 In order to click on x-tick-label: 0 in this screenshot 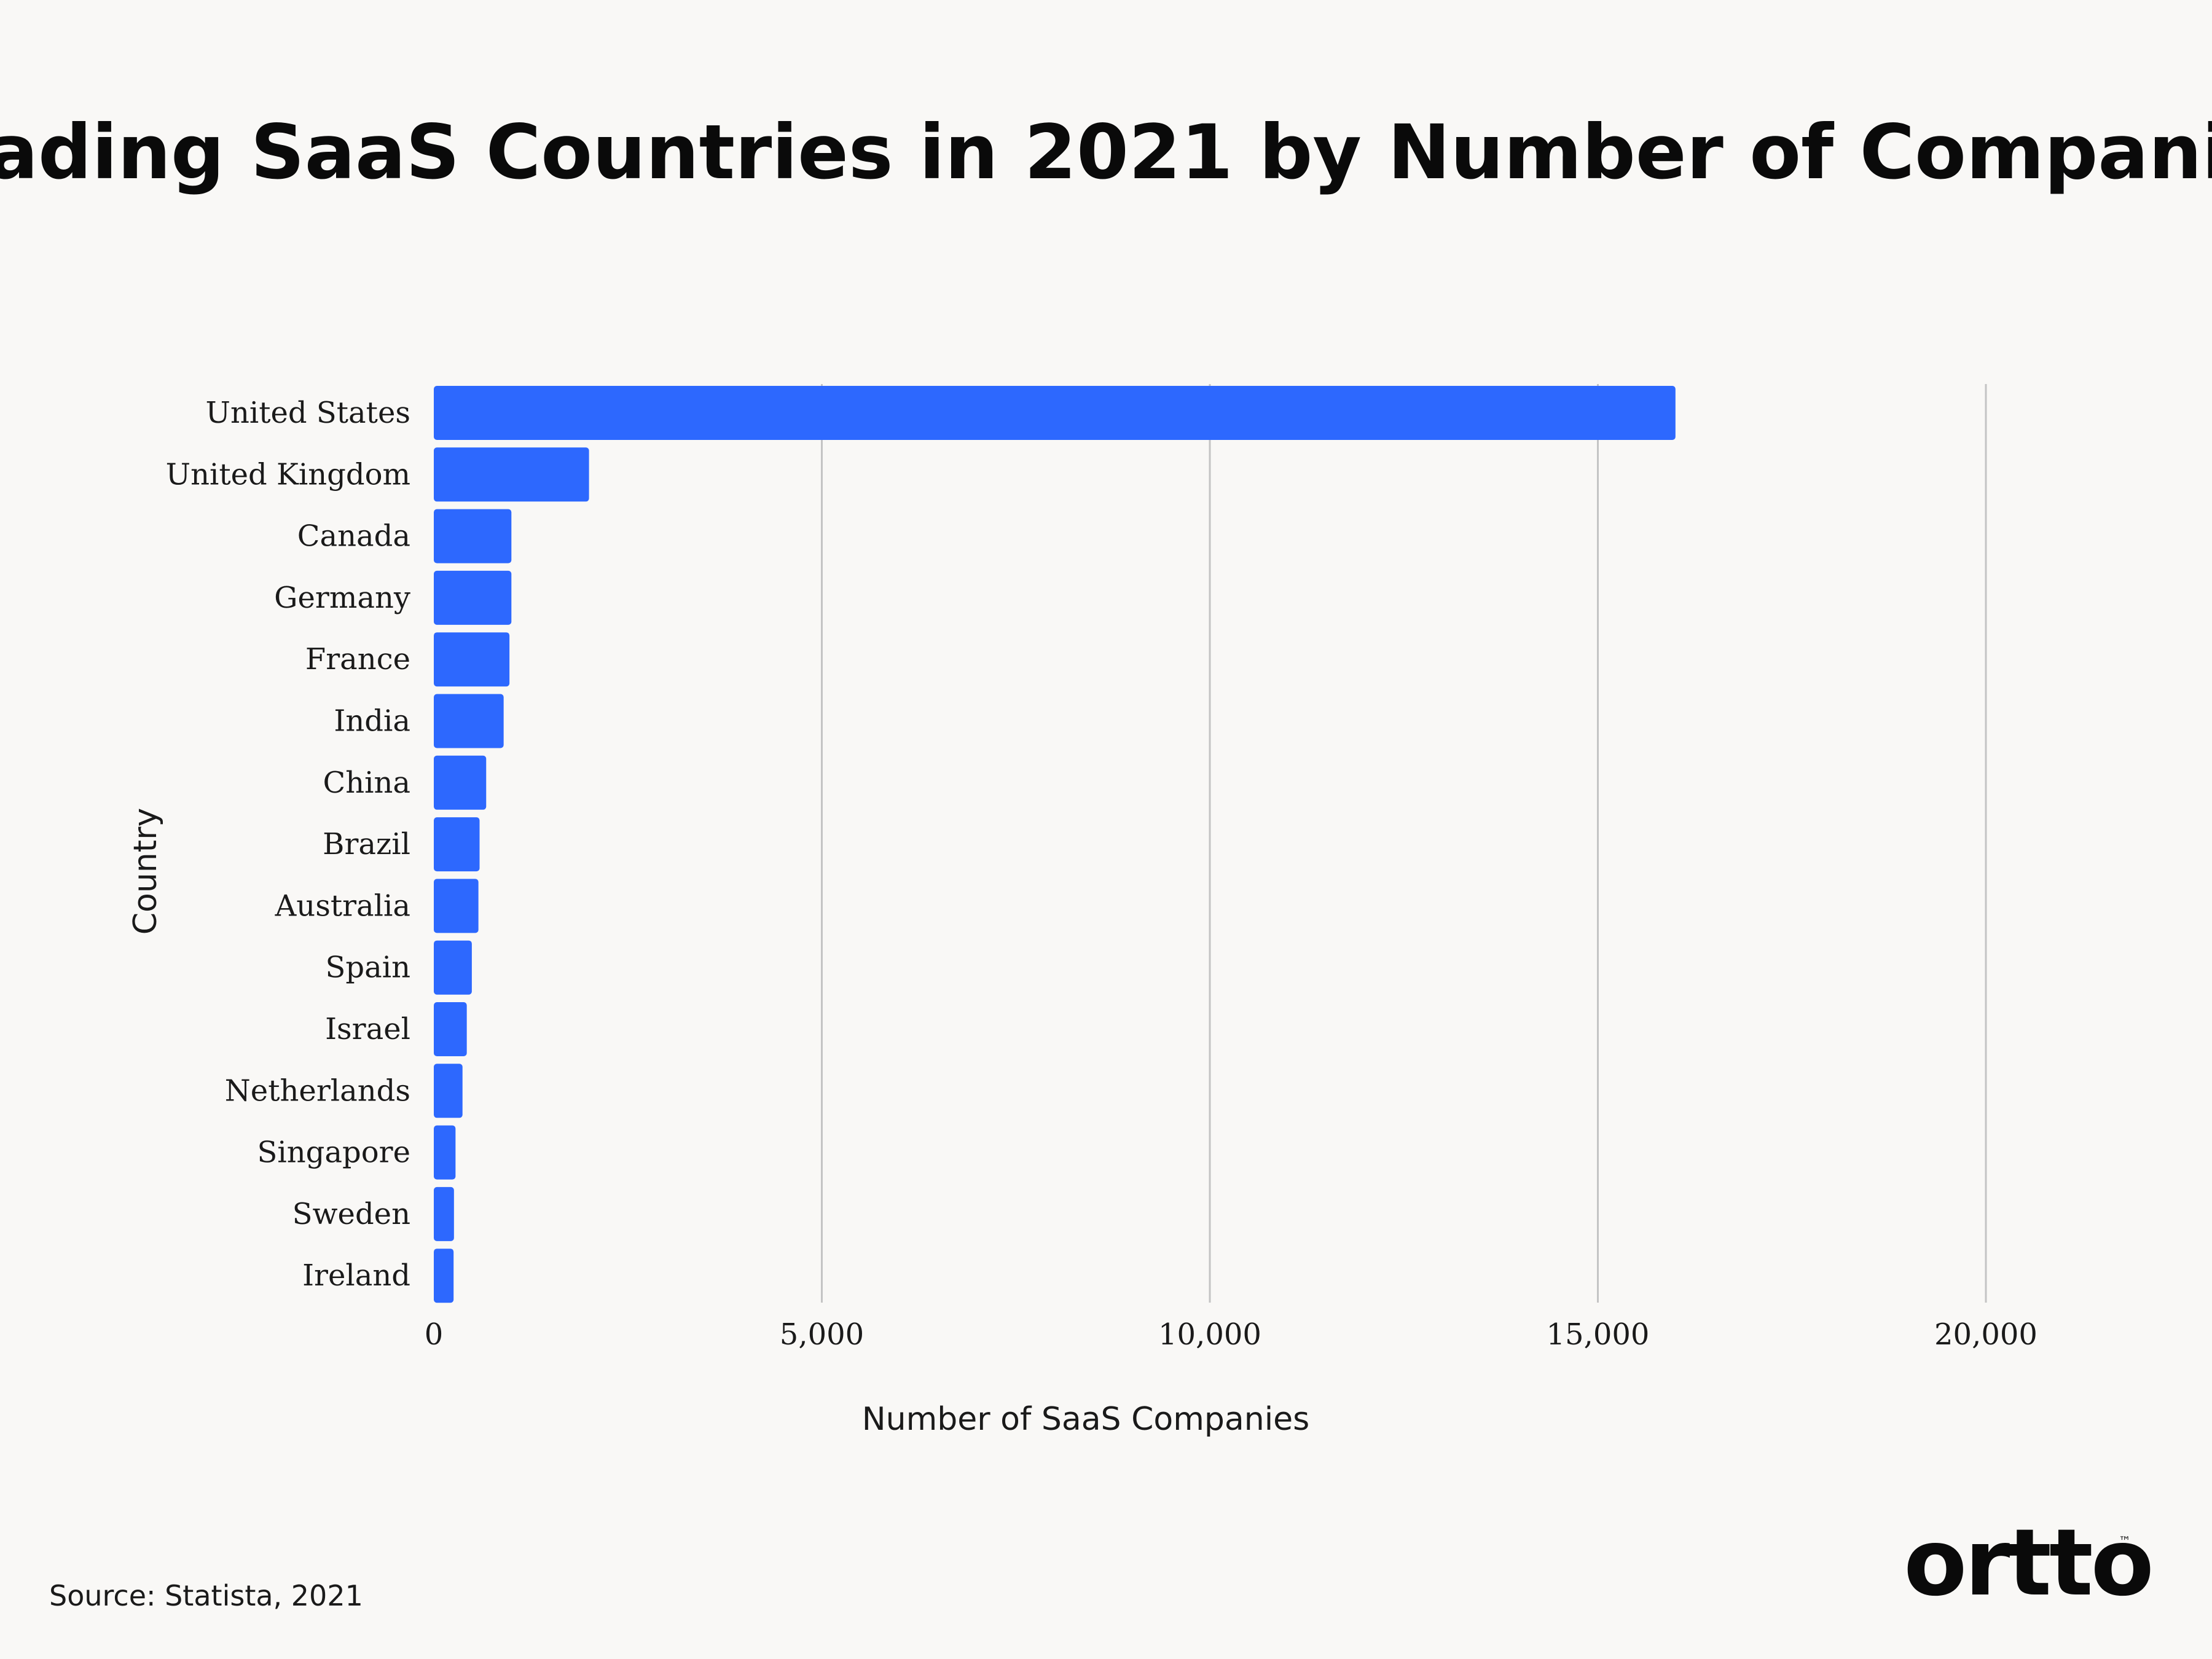, I will do `click(434, 1334)`.